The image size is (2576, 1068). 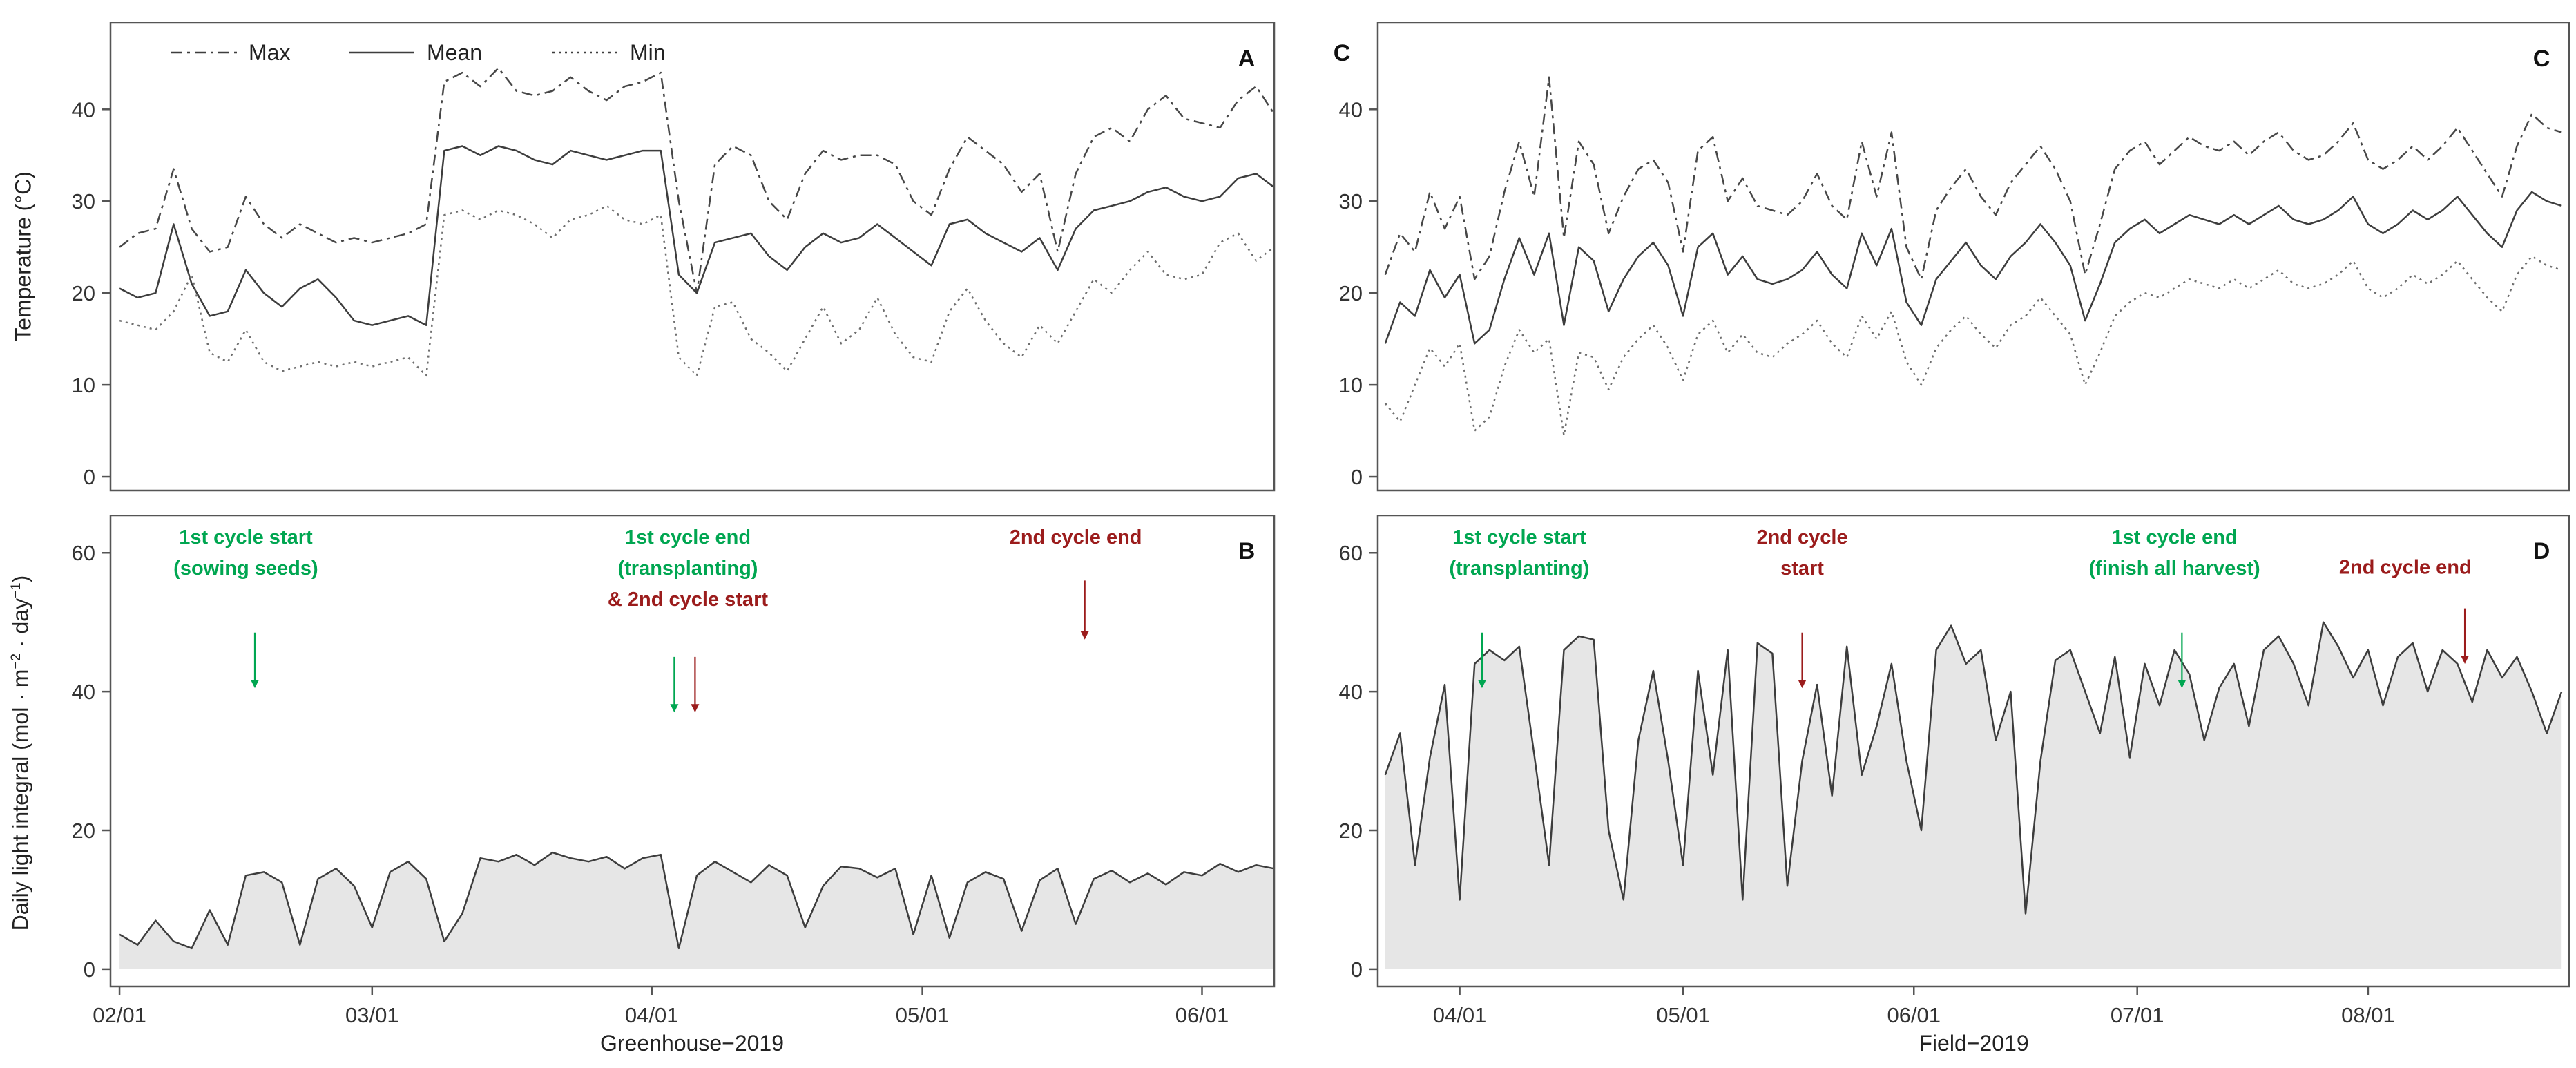 What do you see at coordinates (2541, 551) in the screenshot?
I see `panel-letter-d: D` at bounding box center [2541, 551].